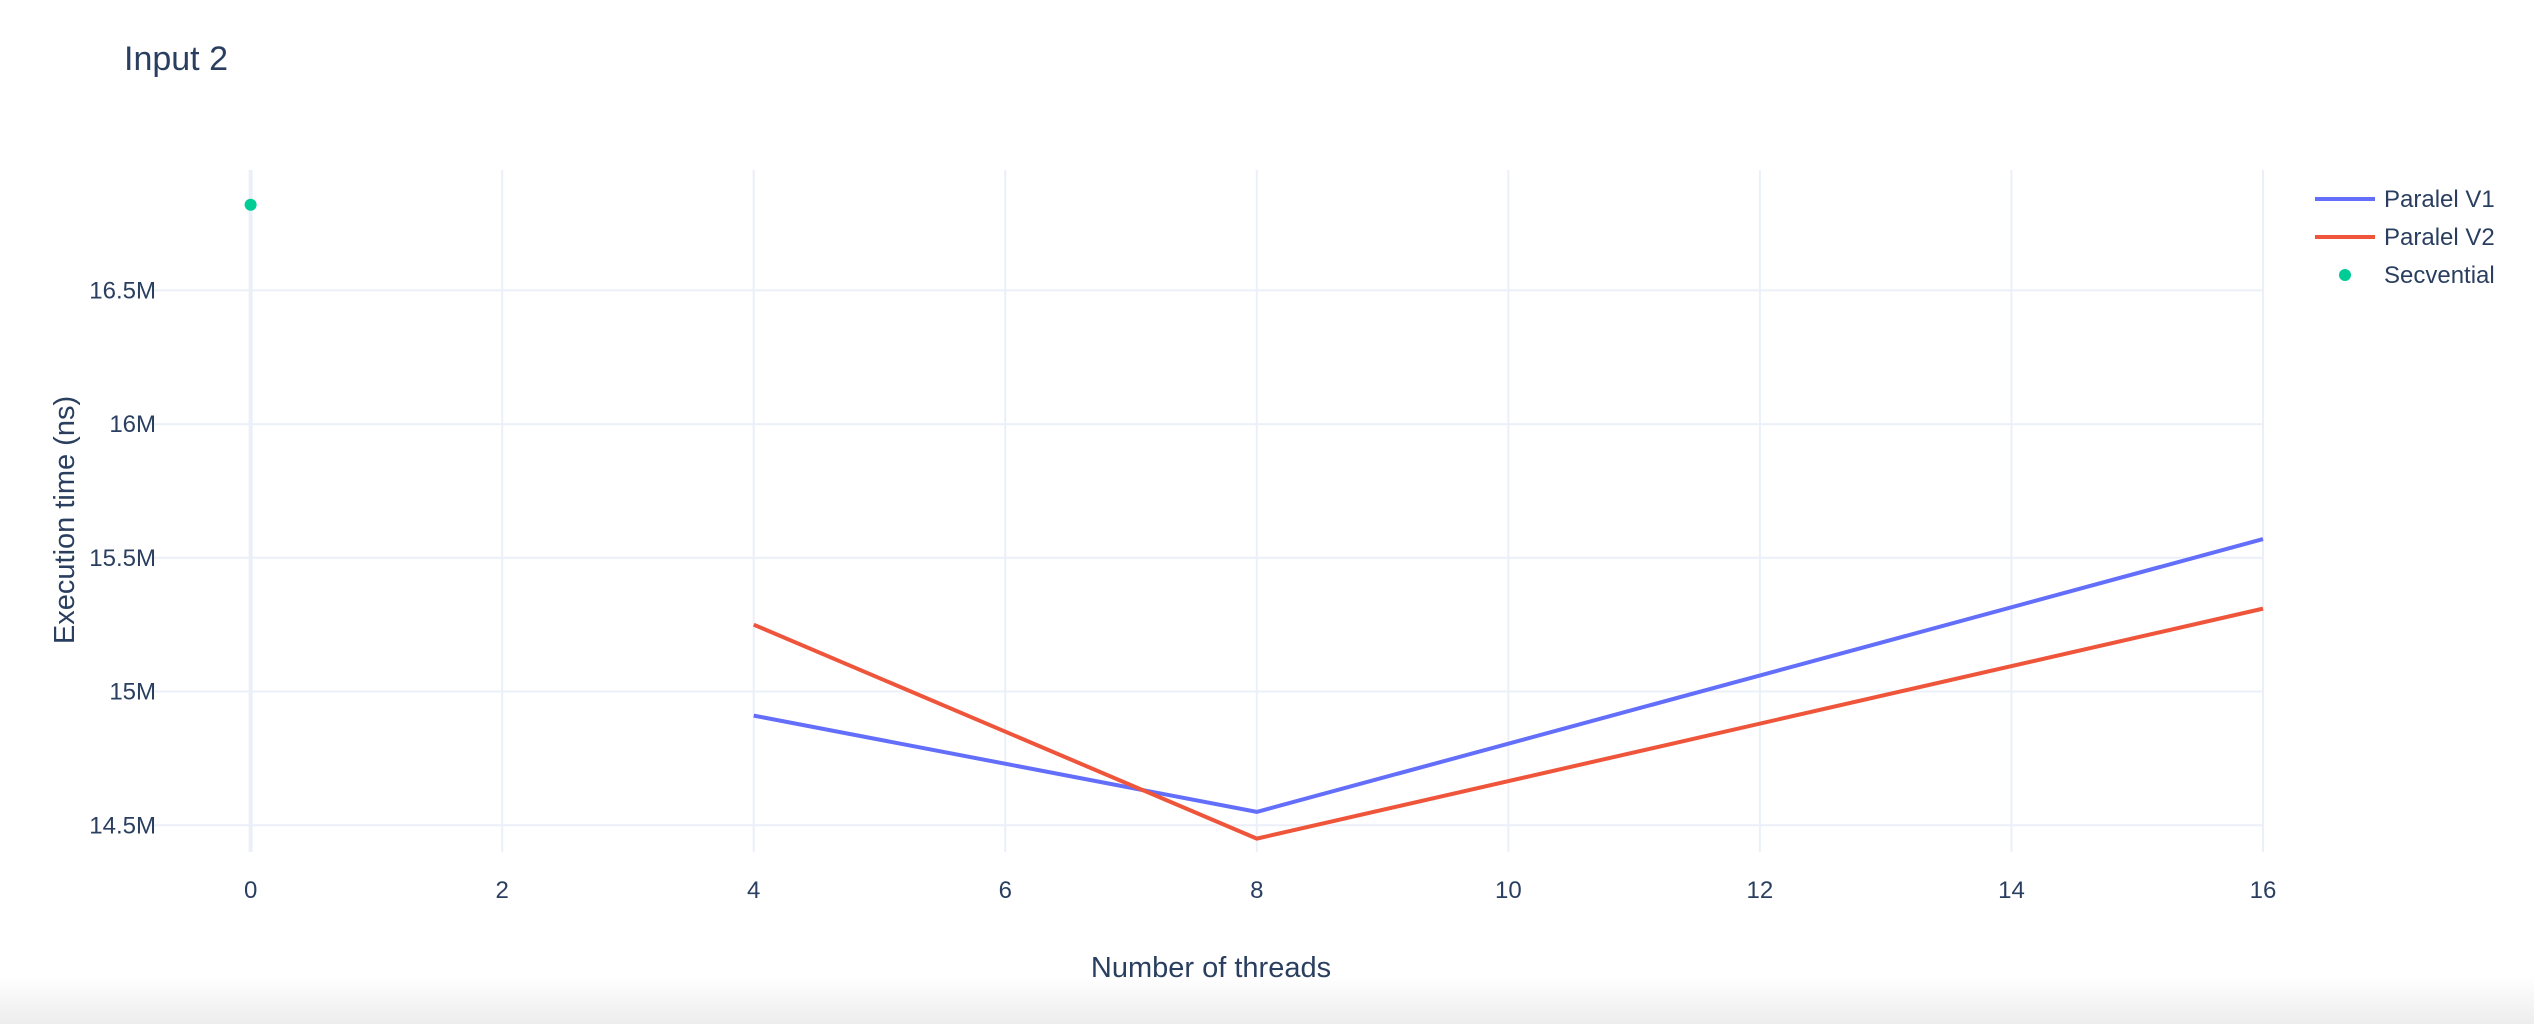  I want to click on legend-label: Paralel V2, so click(2439, 237).